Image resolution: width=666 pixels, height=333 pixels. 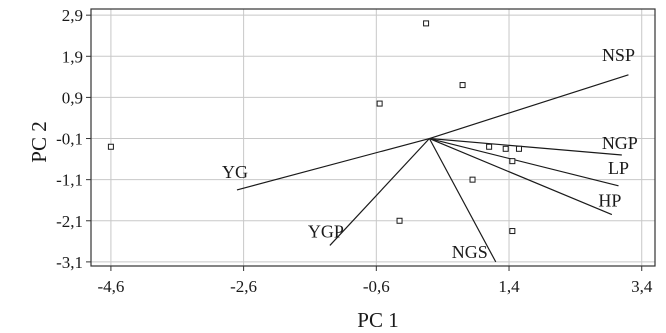 I want to click on loading-vector-hp, so click(x=521, y=176).